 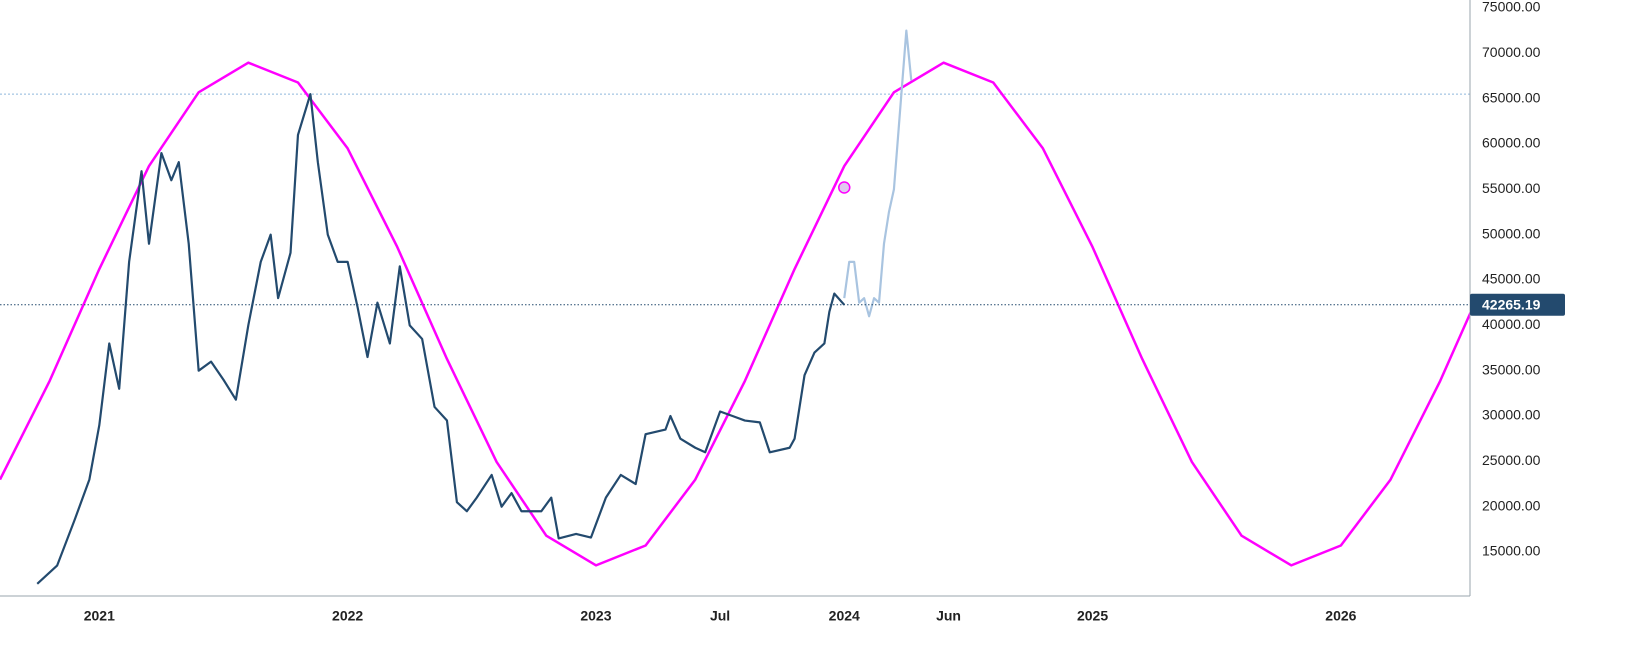 What do you see at coordinates (1511, 505) in the screenshot?
I see `y-tick-label: 20000.00` at bounding box center [1511, 505].